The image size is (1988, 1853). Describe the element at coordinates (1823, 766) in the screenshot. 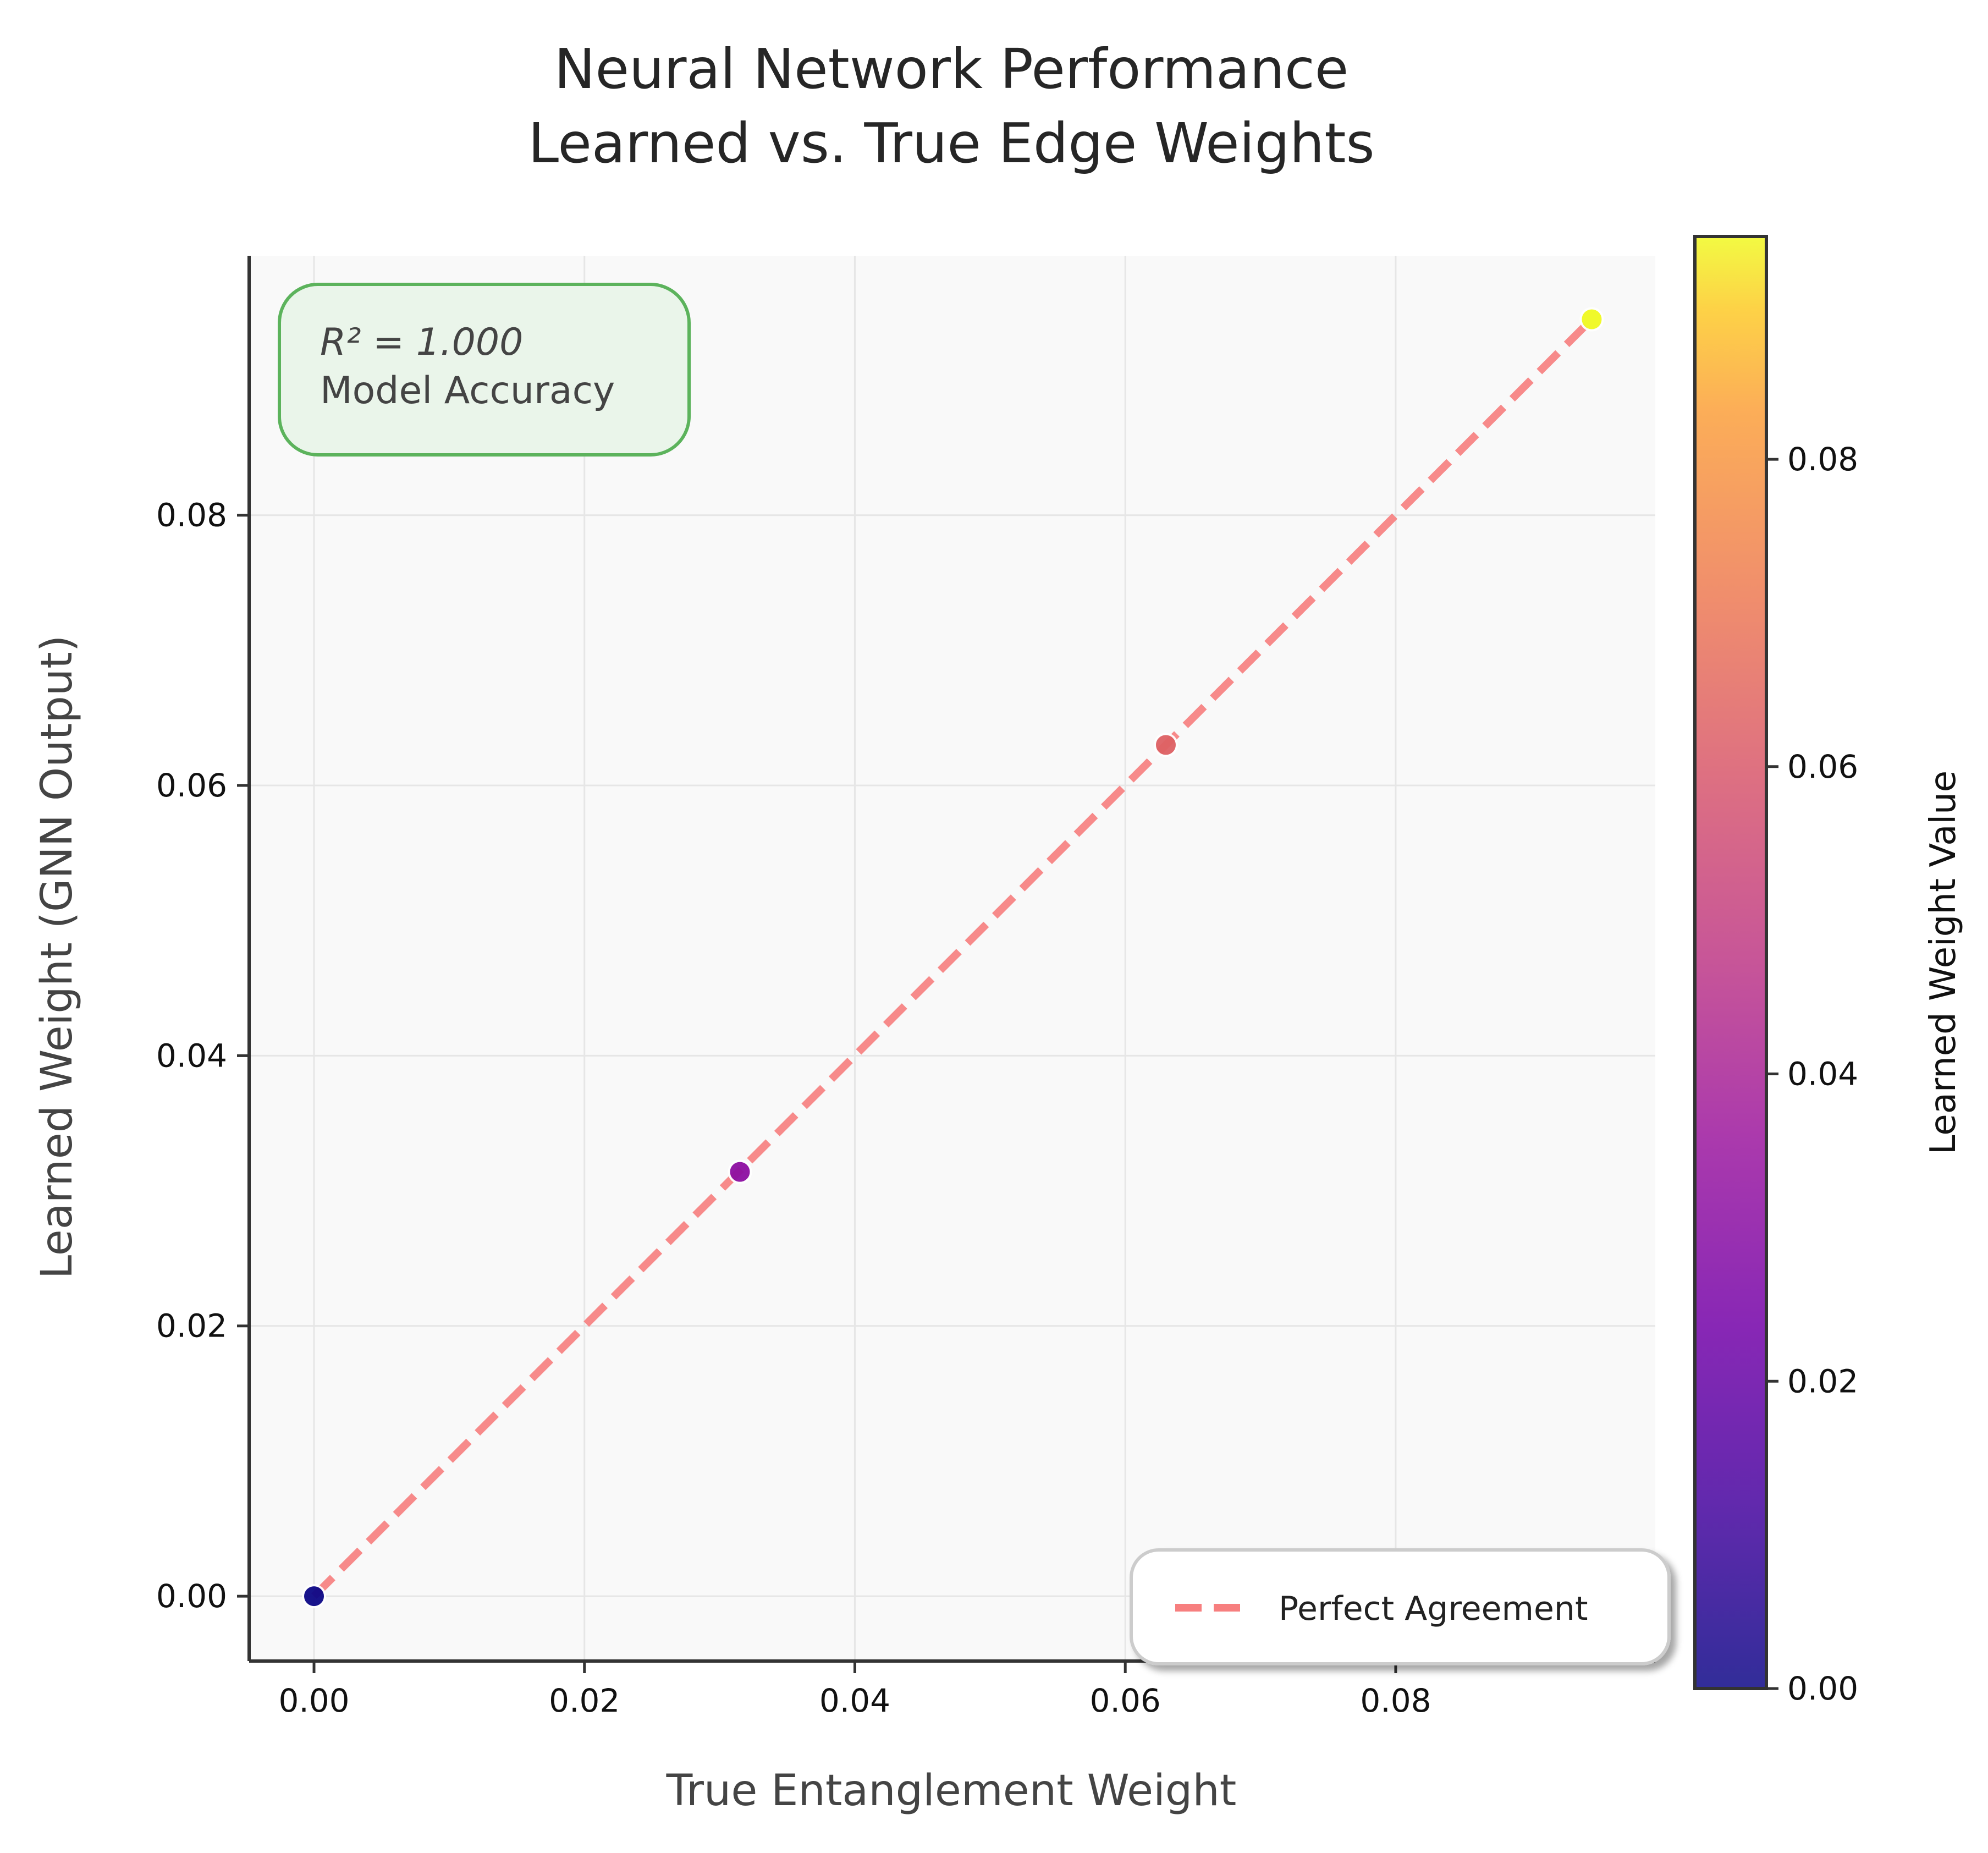

I see `colorbar-tick-label: 0.06` at that location.